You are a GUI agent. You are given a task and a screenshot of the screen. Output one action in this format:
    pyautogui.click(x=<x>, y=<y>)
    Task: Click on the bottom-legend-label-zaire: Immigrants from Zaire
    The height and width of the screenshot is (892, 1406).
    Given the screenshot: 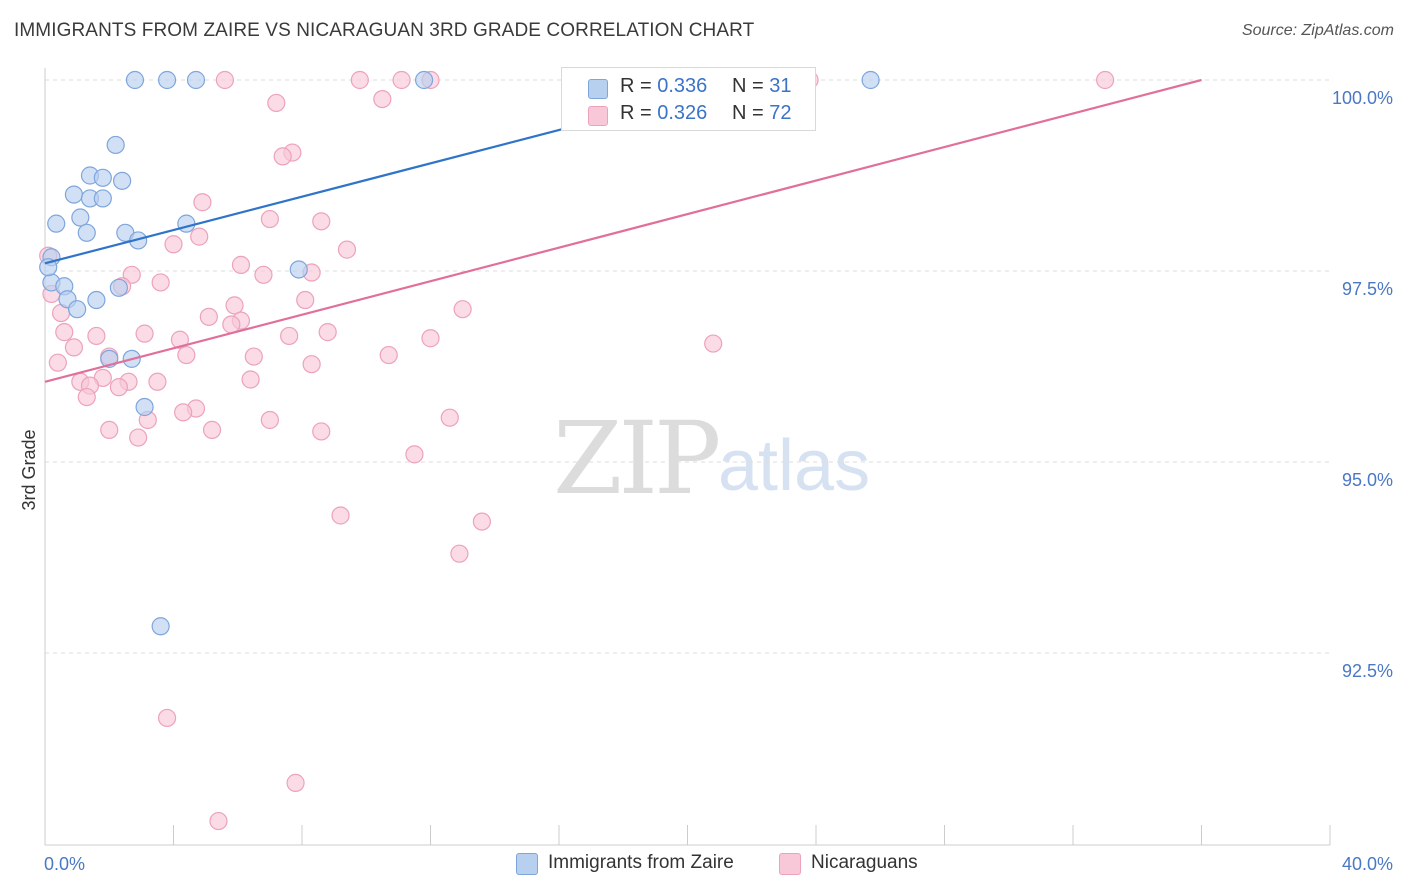 What is the action you would take?
    pyautogui.click(x=641, y=862)
    